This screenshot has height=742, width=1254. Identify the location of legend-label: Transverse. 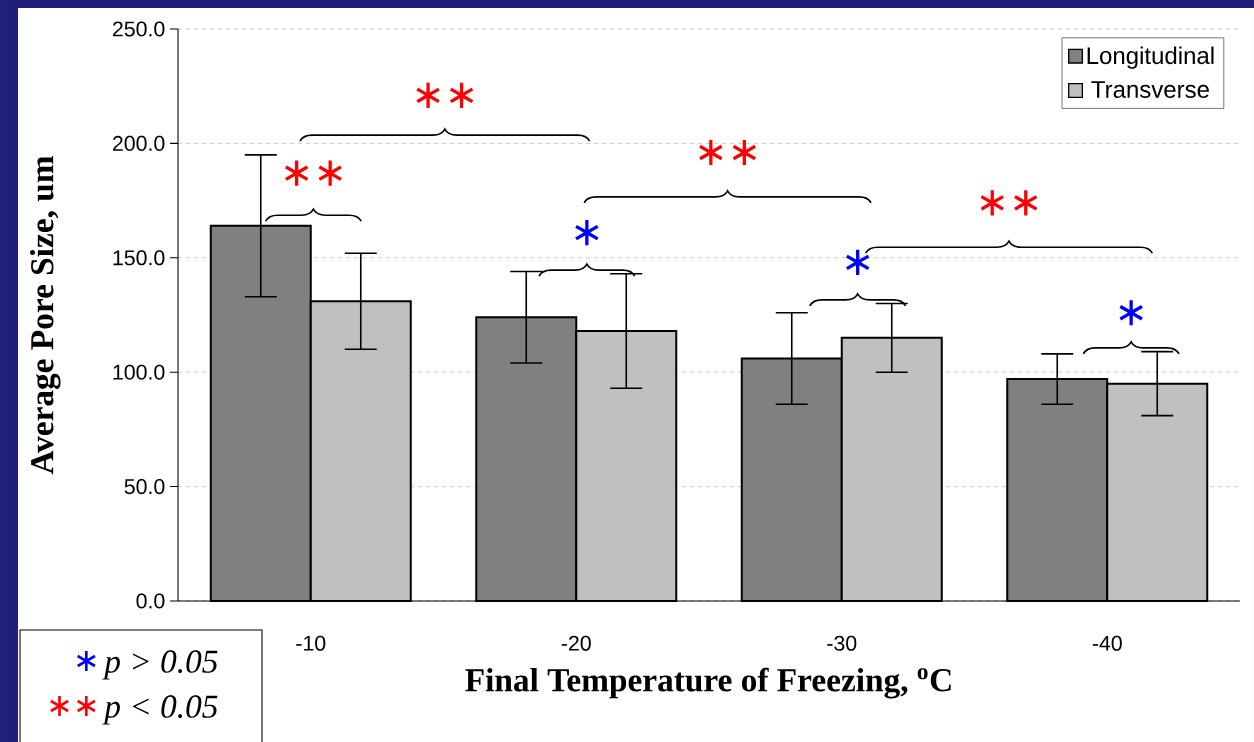
(1150, 89).